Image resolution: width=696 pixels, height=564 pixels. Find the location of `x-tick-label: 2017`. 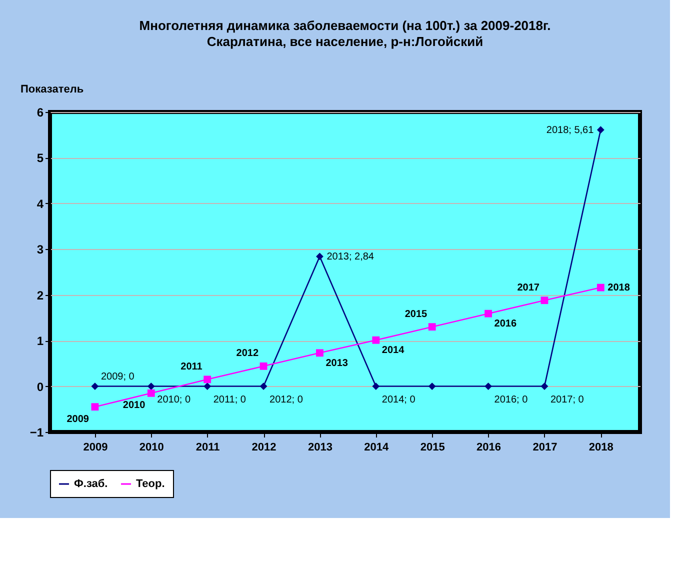

x-tick-label: 2017 is located at coordinates (545, 448).